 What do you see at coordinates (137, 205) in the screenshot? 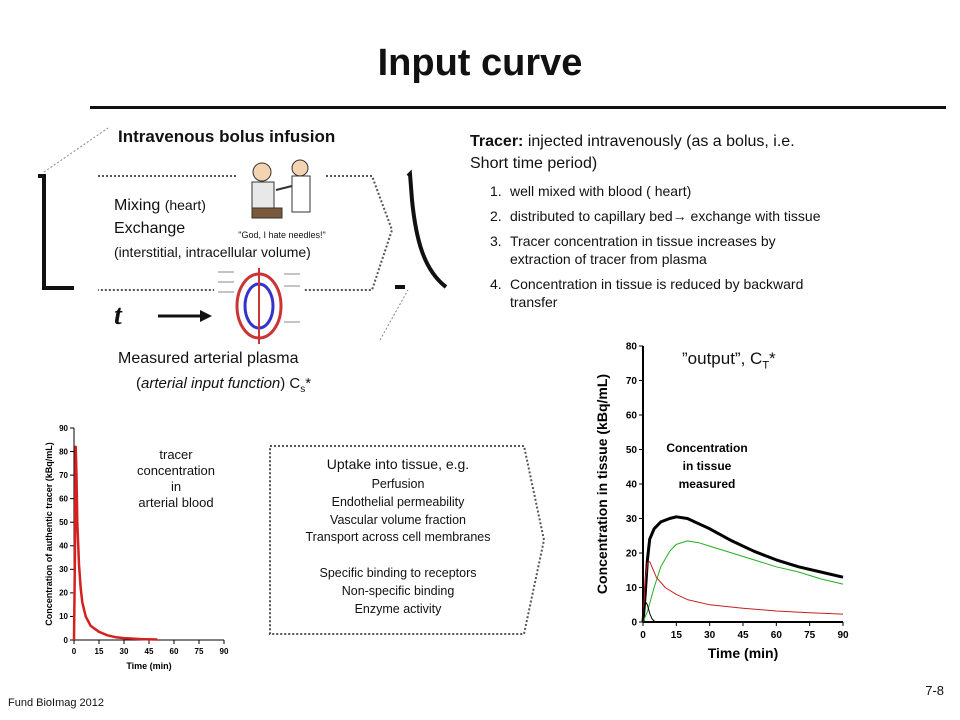
I see `mixing-text: Mixing` at bounding box center [137, 205].